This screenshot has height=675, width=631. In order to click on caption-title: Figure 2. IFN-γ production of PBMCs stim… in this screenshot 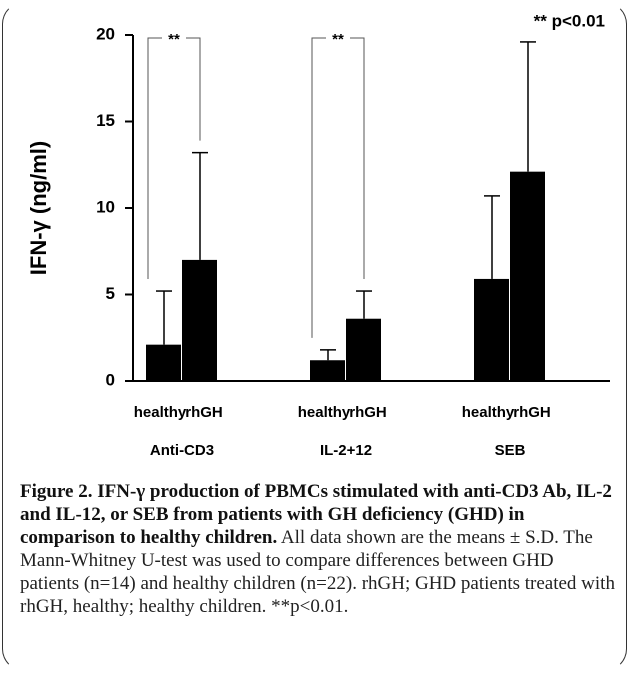, I will do `click(316, 514)`.